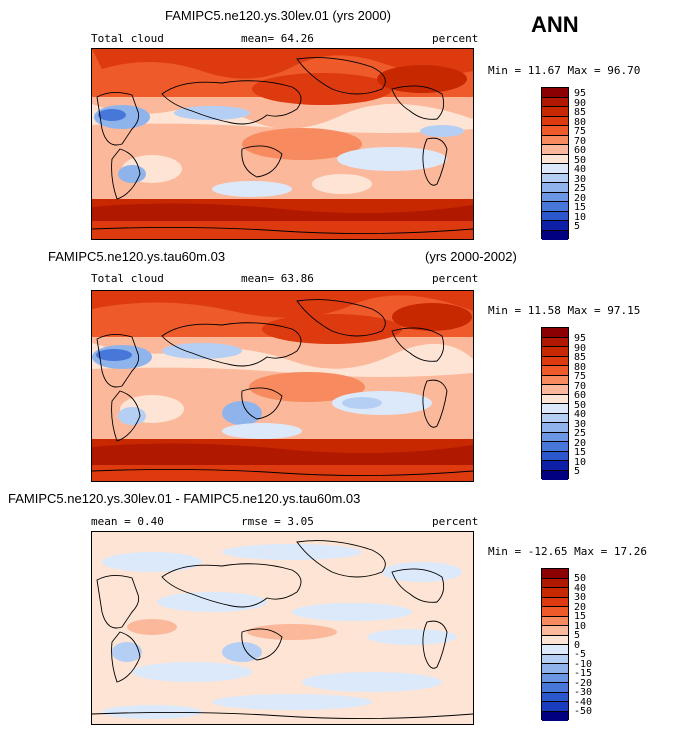 The width and height of the screenshot is (693, 734). Describe the element at coordinates (580, 443) in the screenshot. I see `panel2-colorbar-label: 20` at that location.